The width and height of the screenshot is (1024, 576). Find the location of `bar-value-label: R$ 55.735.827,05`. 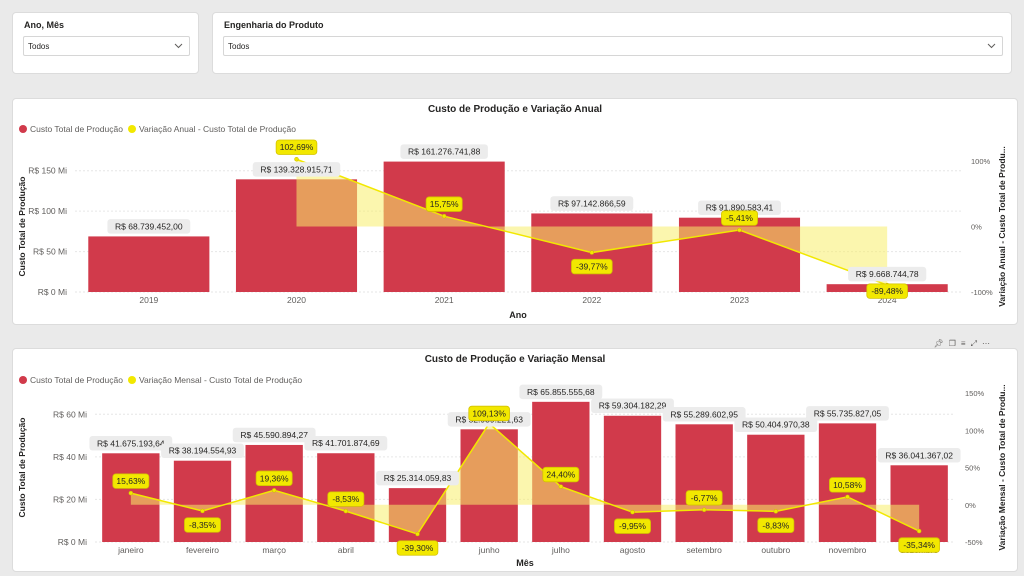

bar-value-label: R$ 55.735.827,05 is located at coordinates (848, 413).